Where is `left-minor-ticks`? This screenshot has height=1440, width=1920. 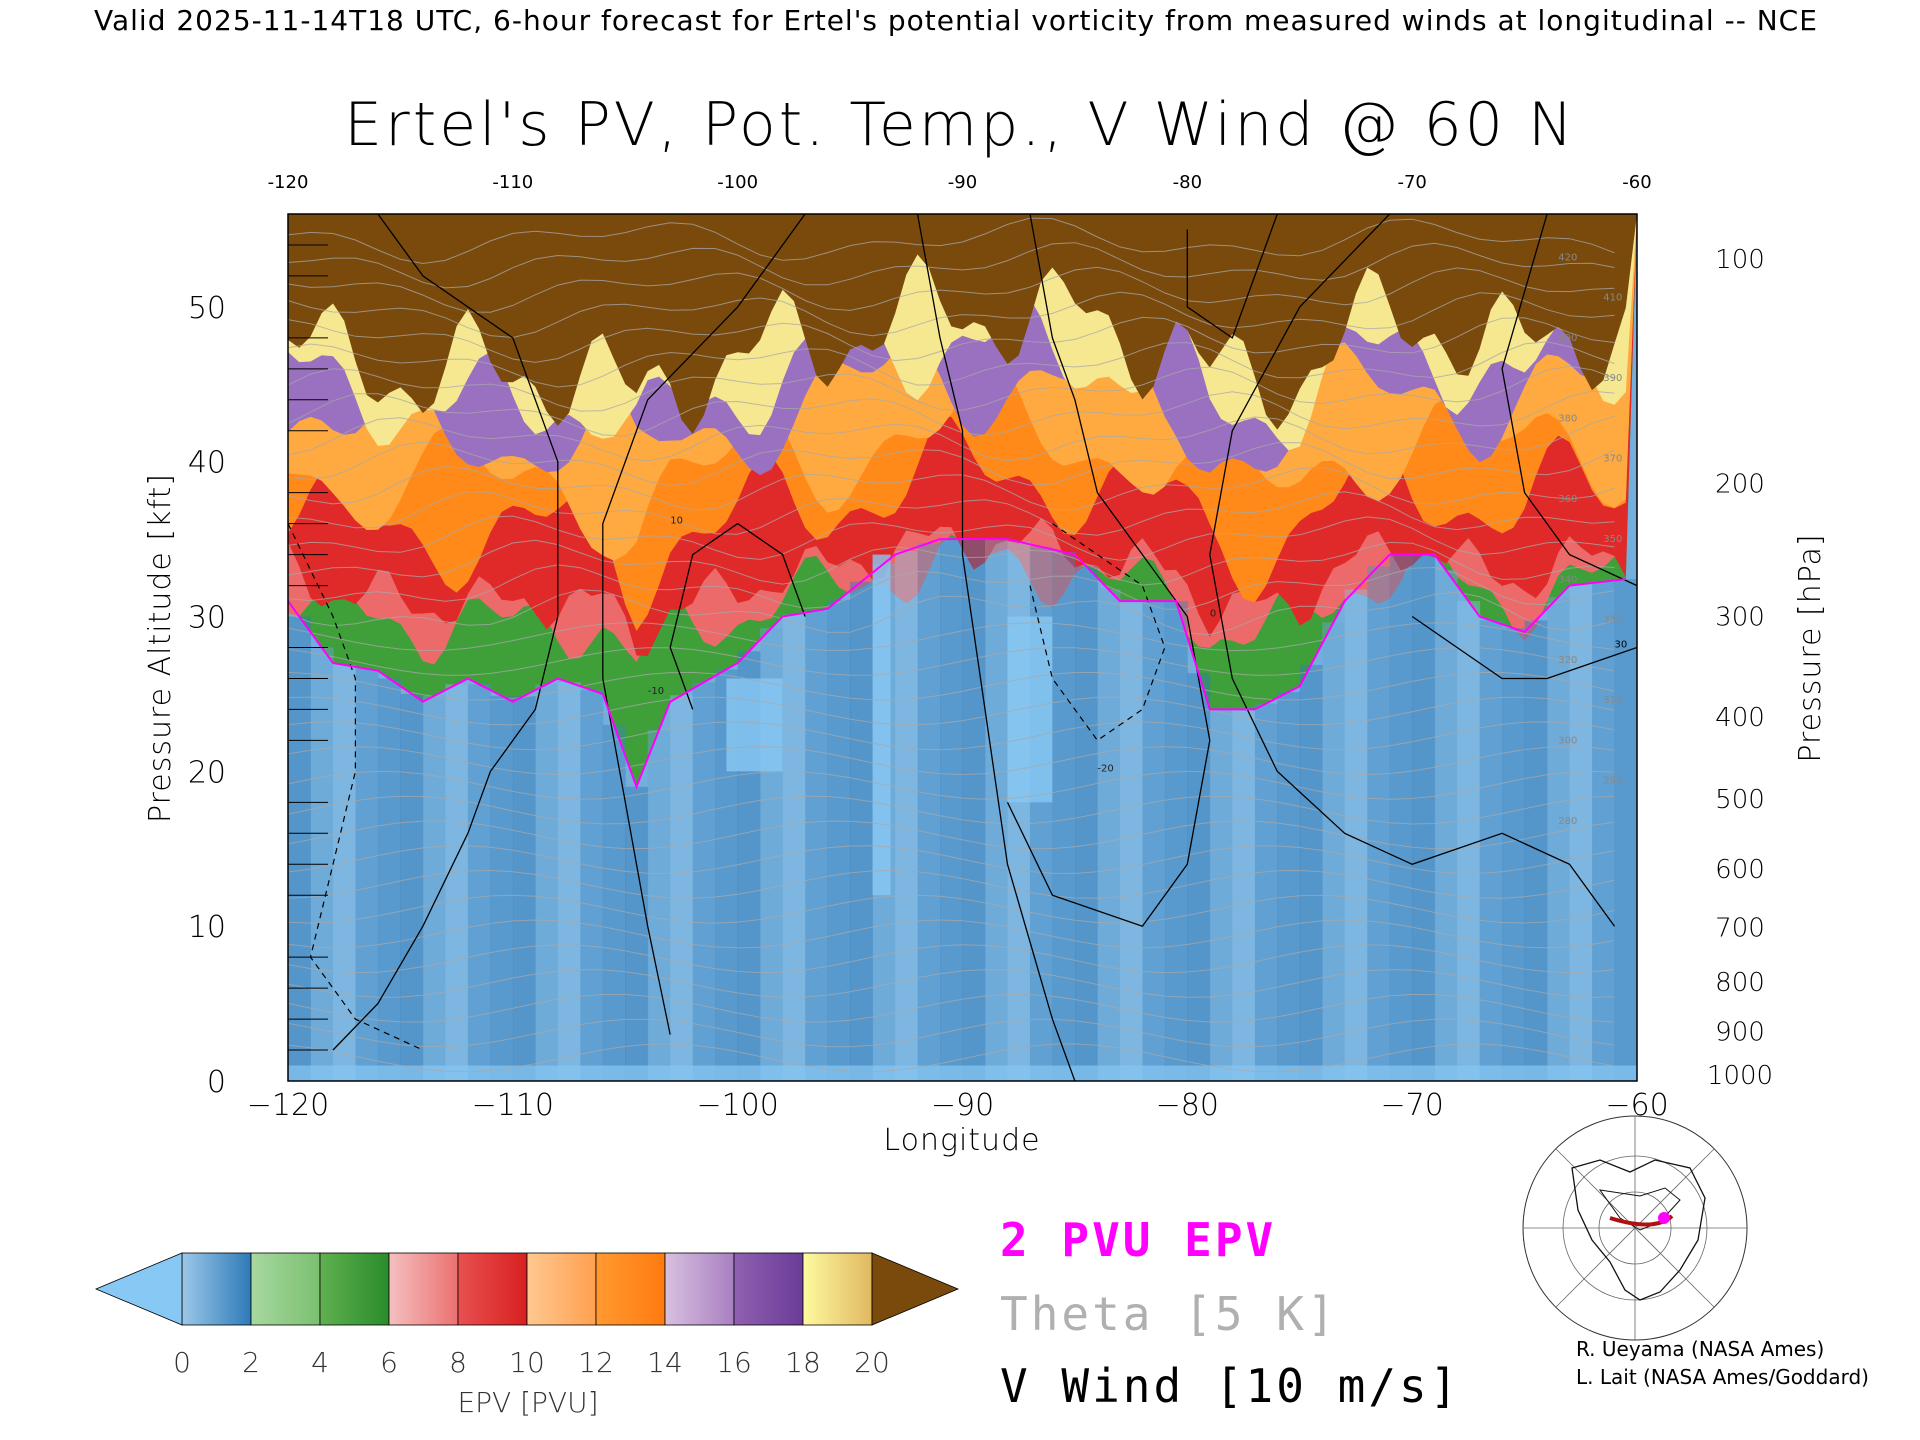 left-minor-ticks is located at coordinates (308, 647).